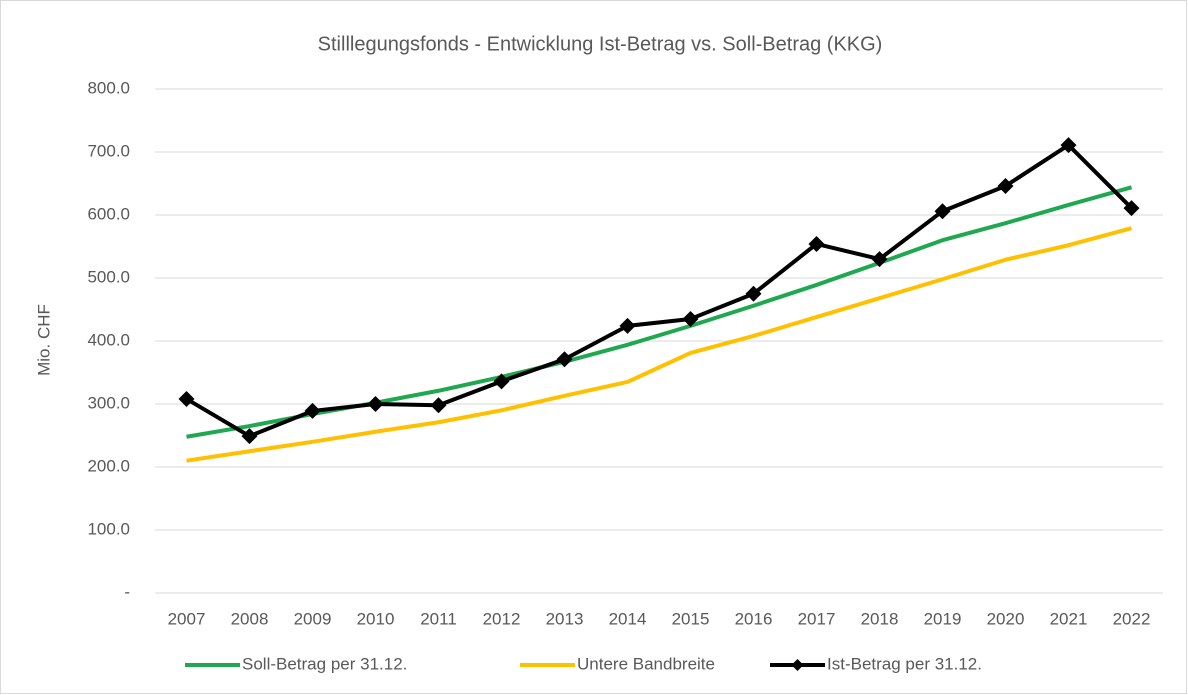  What do you see at coordinates (250, 618) in the screenshot?
I see `x-tick-label: 2008` at bounding box center [250, 618].